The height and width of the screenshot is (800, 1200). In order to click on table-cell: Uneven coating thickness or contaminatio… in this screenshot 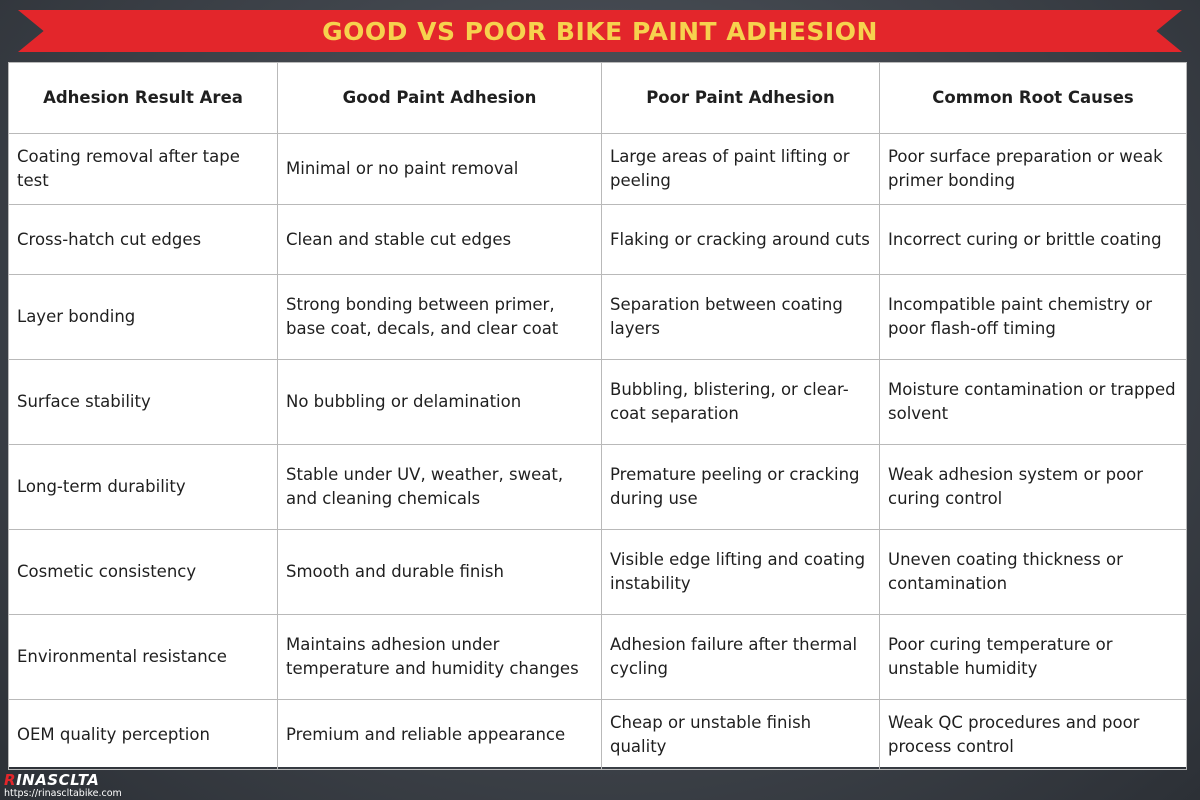, I will do `click(1033, 572)`.